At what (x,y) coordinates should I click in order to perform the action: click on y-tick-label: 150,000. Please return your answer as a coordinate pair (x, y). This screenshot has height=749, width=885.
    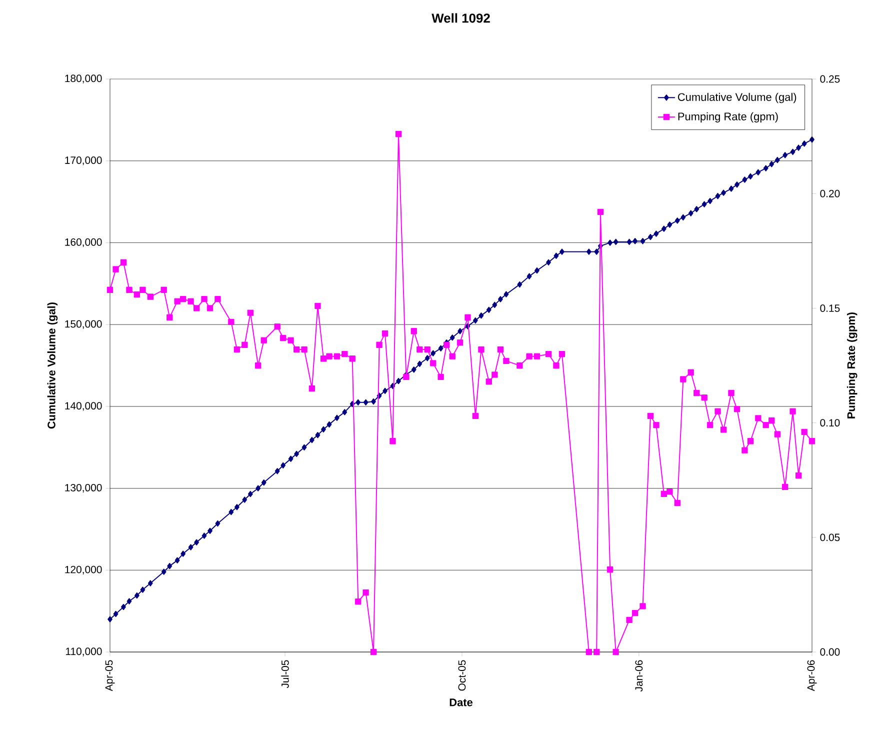
    Looking at the image, I should click on (83, 324).